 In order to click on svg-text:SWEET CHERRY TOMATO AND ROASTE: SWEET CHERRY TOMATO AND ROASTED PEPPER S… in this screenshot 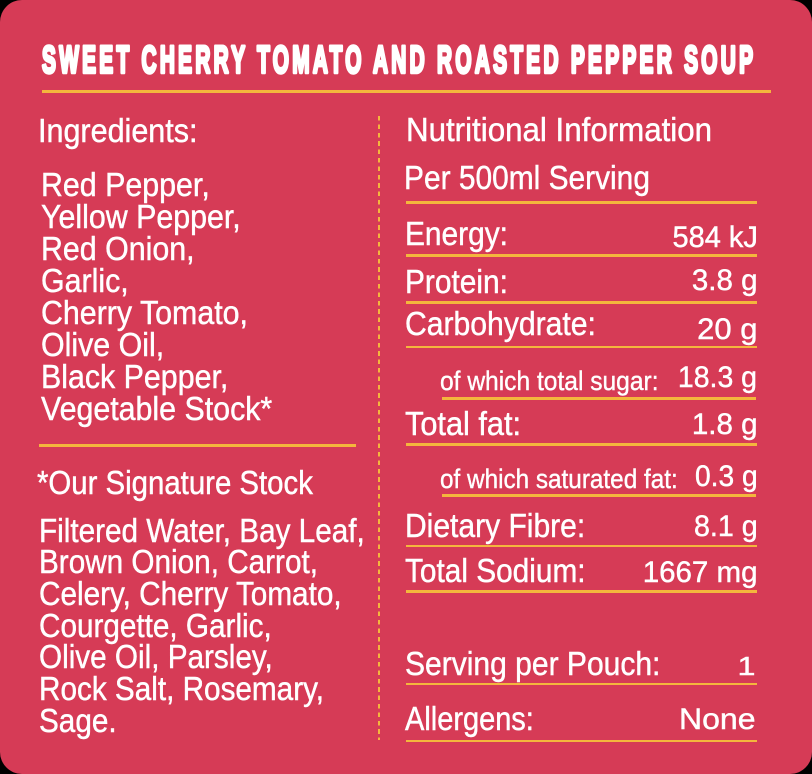, I will do `click(399, 60)`.